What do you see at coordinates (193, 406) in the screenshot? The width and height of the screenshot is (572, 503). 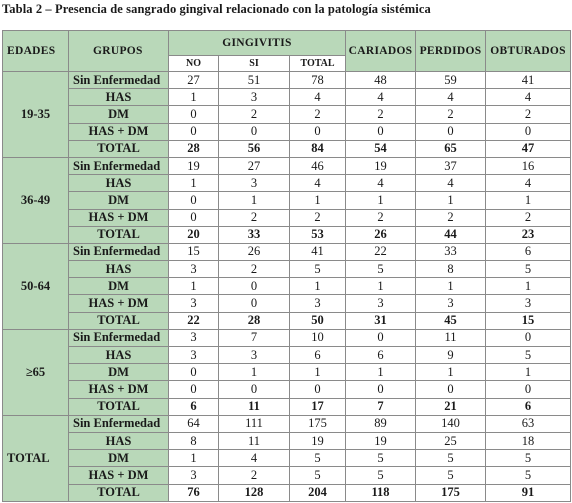 I see `value-no: 6` at bounding box center [193, 406].